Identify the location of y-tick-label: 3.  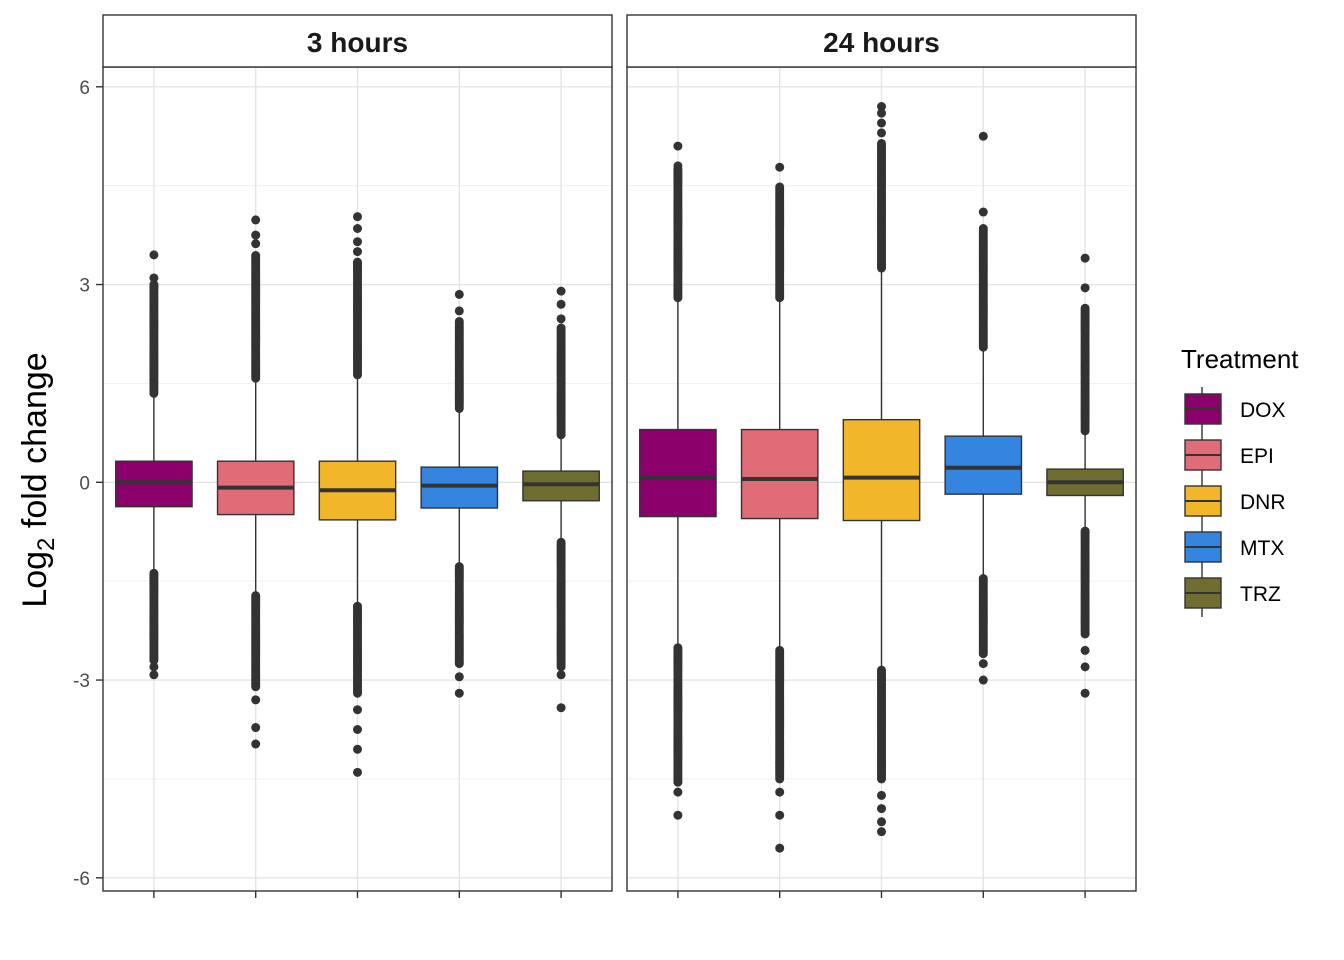
(84, 286).